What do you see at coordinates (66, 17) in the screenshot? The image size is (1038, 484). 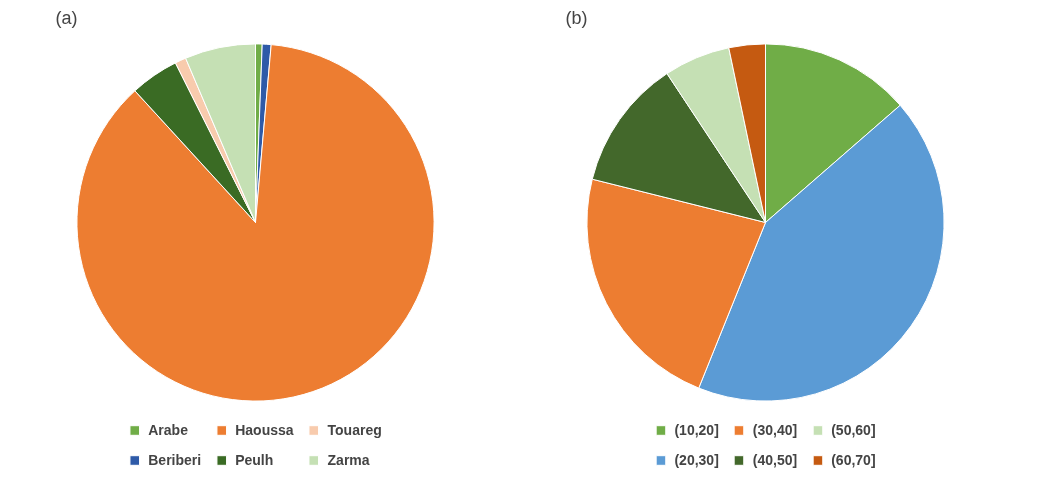 I see `chart-title: (a)` at bounding box center [66, 17].